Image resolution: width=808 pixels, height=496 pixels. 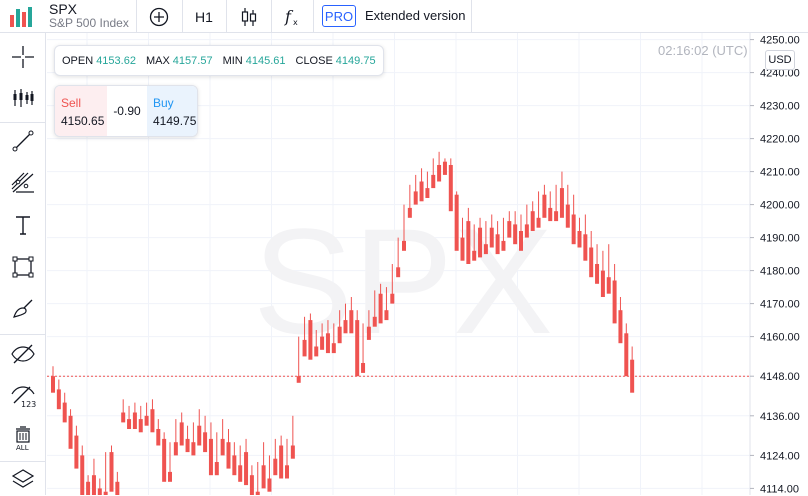 What do you see at coordinates (89, 23) in the screenshot?
I see `symbol-description: S&P 500 Index` at bounding box center [89, 23].